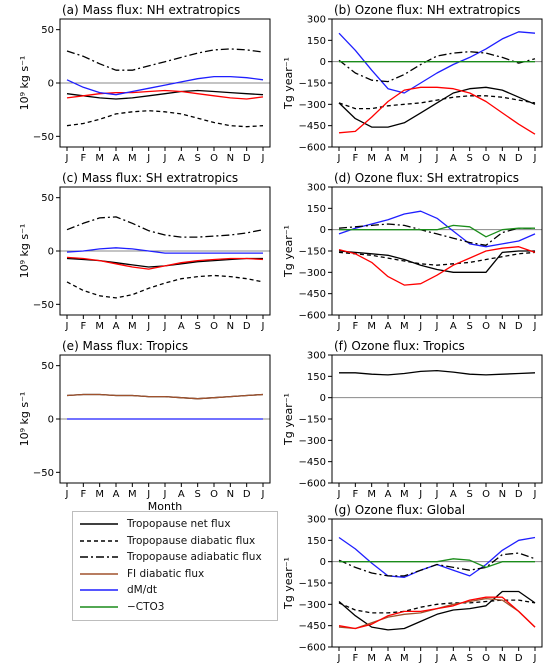 Image resolution: width=550 pixels, height=663 pixels. I want to click on panel-title: (f) Ozone flux: Tropics, so click(399, 346).